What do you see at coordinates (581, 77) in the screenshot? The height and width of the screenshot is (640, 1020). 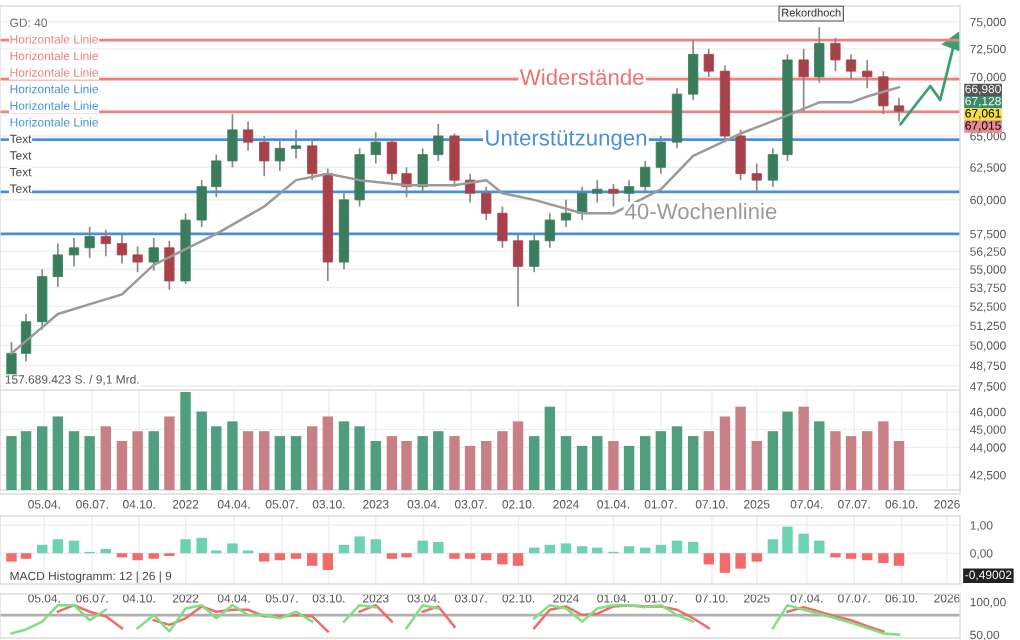 I see `annotation: Widerstände` at bounding box center [581, 77].